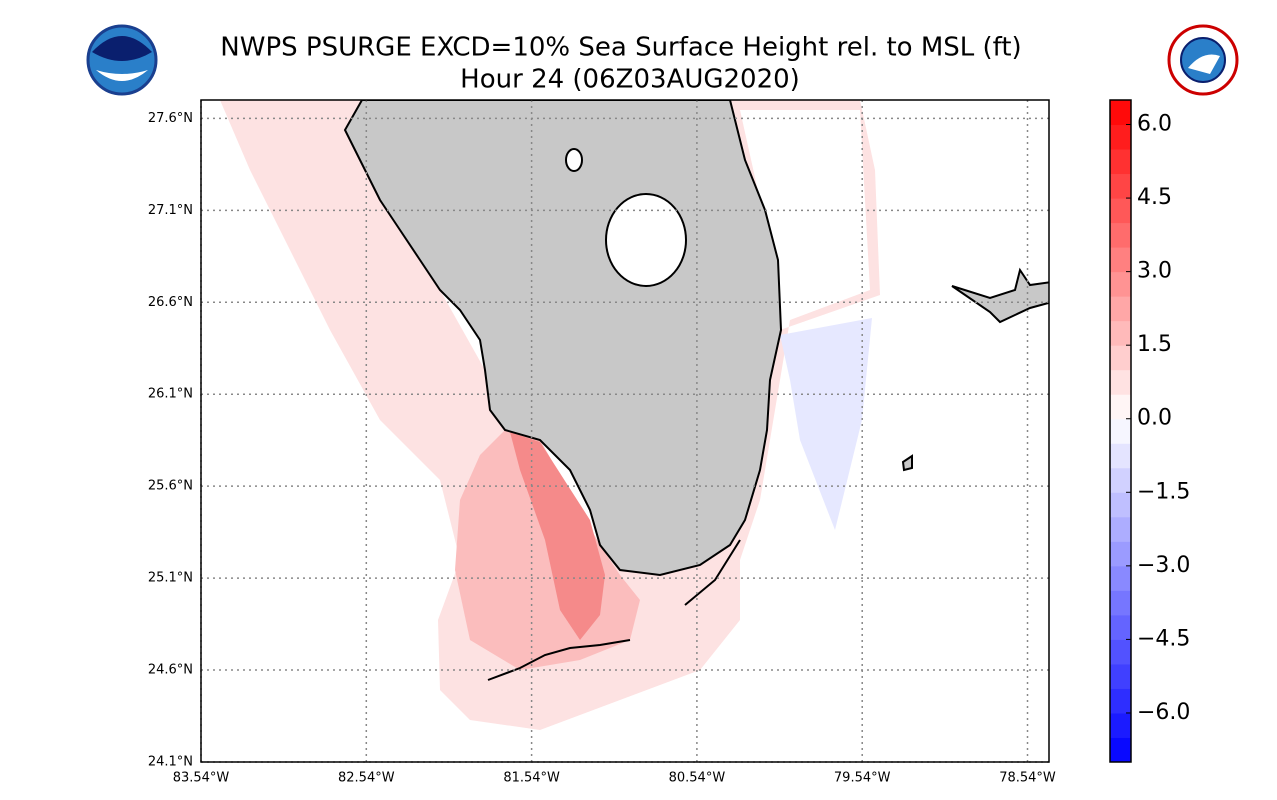 The width and height of the screenshot is (1277, 800). I want to click on lake-okeechobee, so click(646, 240).